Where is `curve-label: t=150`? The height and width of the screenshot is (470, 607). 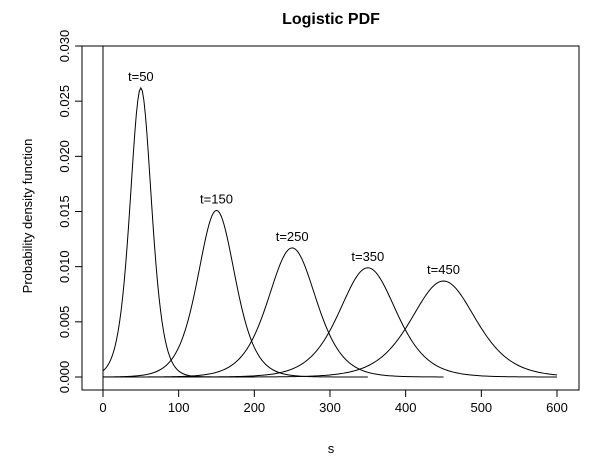
curve-label: t=150 is located at coordinates (216, 198).